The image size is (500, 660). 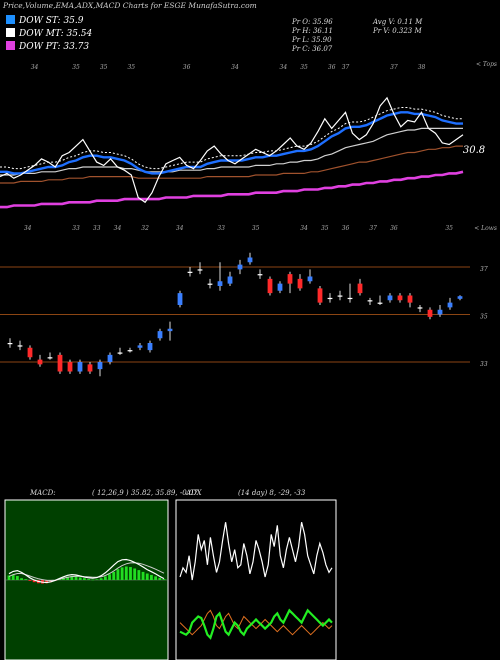 What do you see at coordinates (394, 67) in the screenshot?
I see `top-tick-label: 37` at bounding box center [394, 67].